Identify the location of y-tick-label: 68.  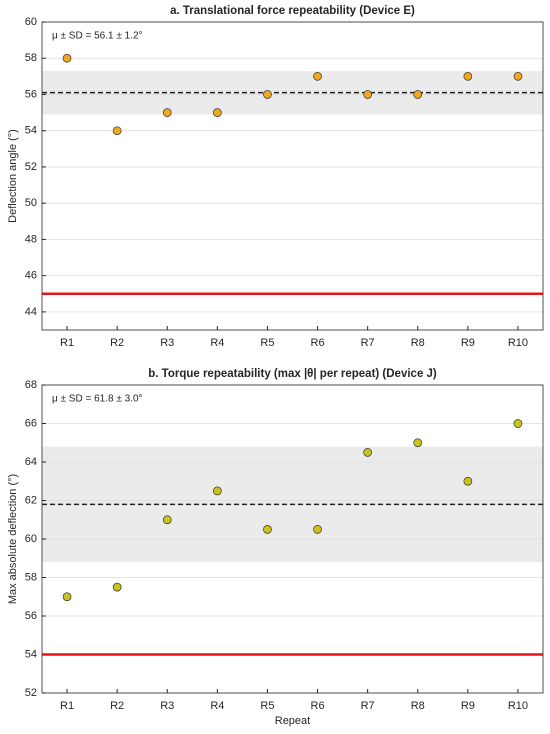
(31, 385).